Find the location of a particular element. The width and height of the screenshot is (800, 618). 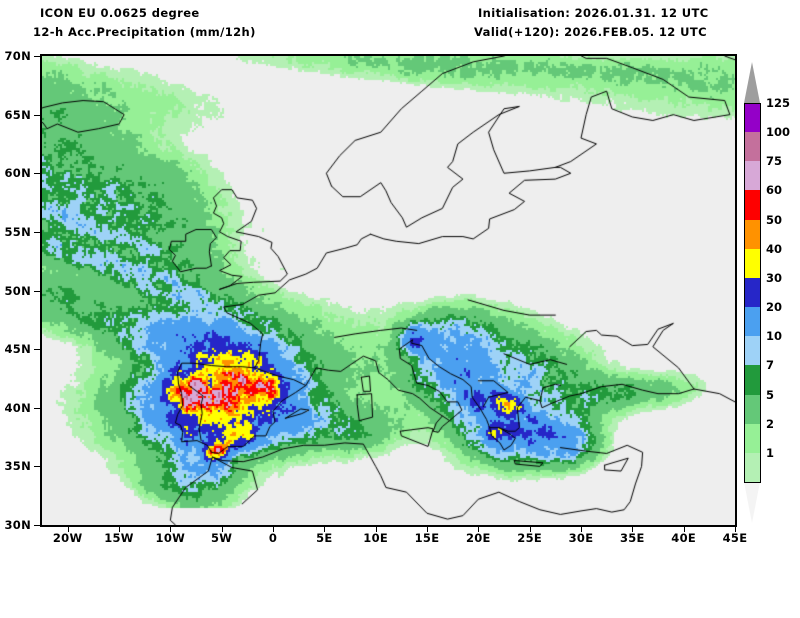

x-tick-label: 0 is located at coordinates (273, 538).